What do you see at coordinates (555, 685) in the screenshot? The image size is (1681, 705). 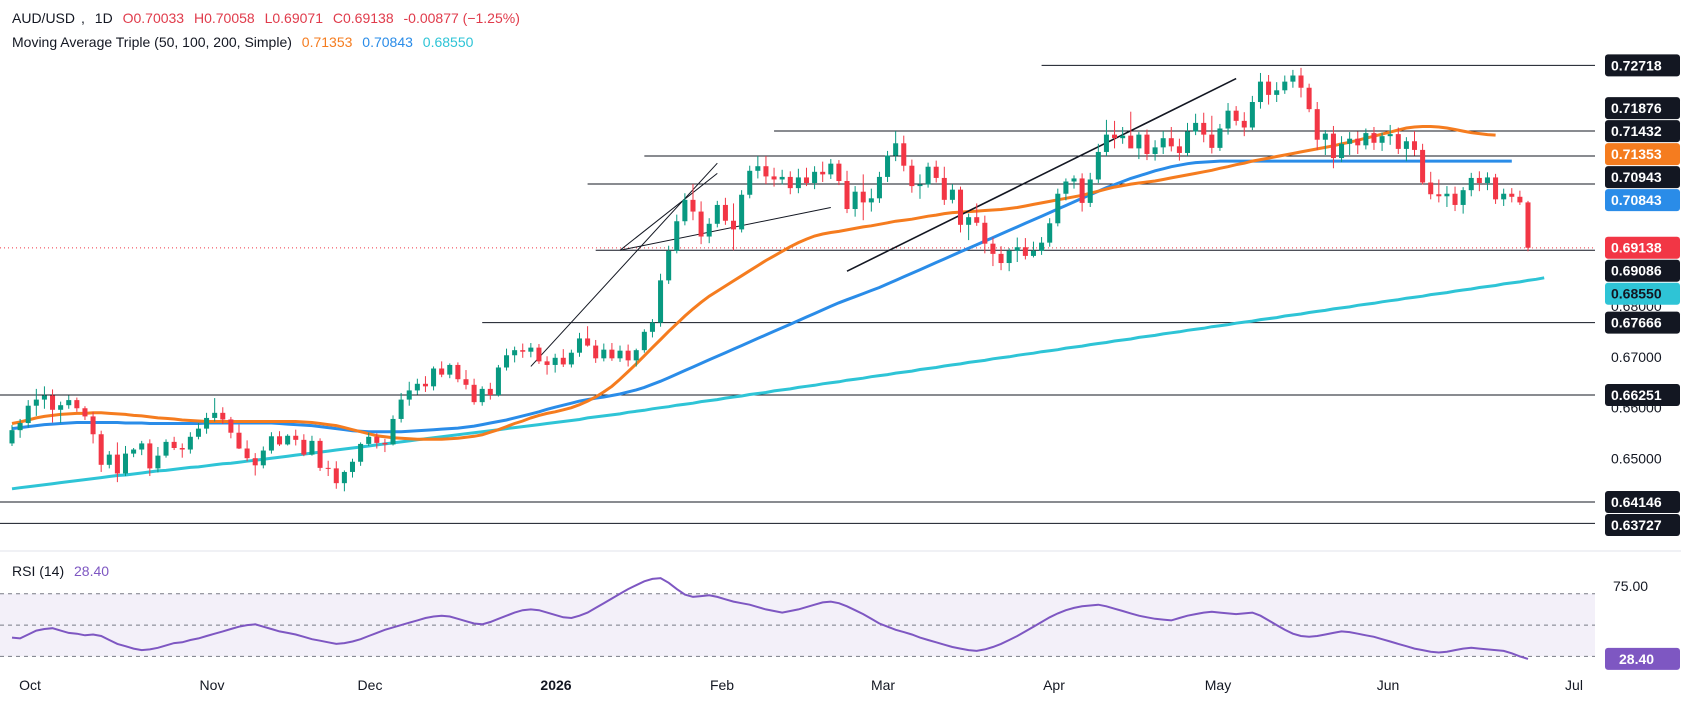 I see `x-axis-label: 2026` at bounding box center [555, 685].